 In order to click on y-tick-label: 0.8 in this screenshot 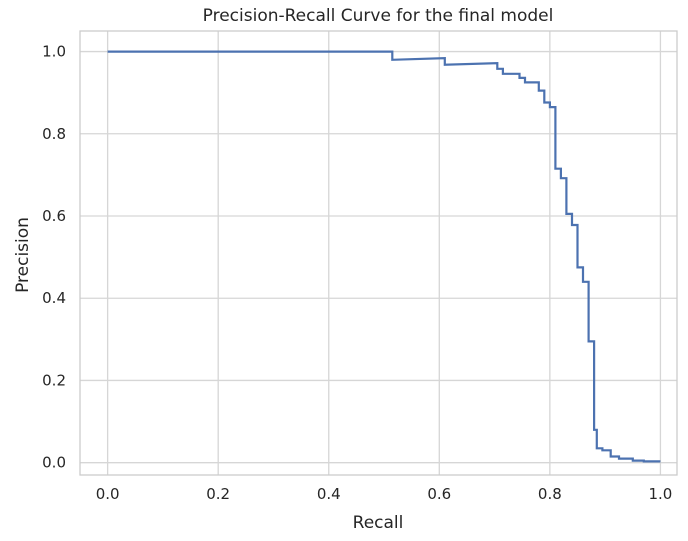, I will do `click(54, 134)`.